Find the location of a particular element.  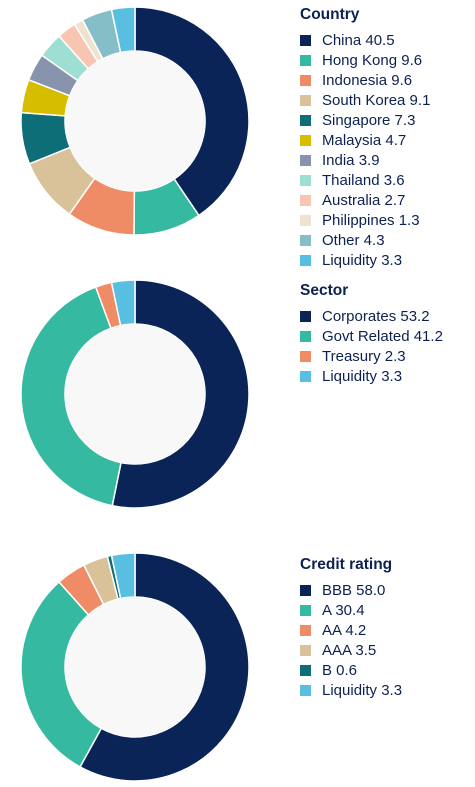

country-legend-item-south-korea: South Korea 9.1 is located at coordinates (365, 100).